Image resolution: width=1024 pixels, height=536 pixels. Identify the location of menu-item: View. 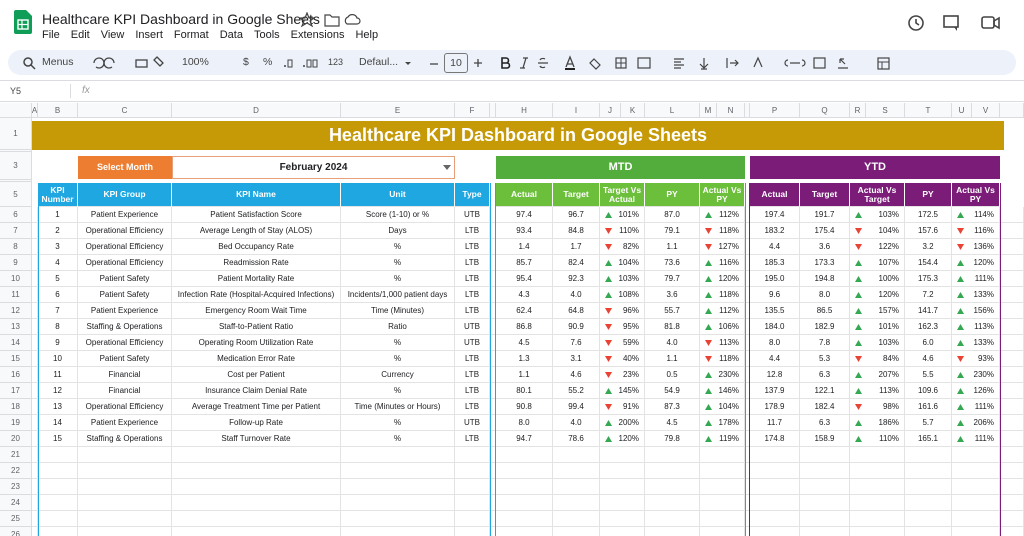
(112, 35).